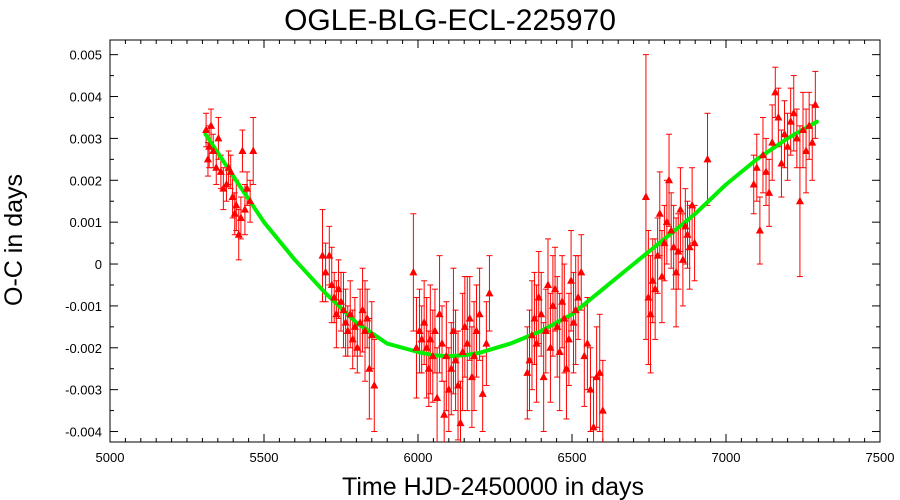 The image size is (900, 500). I want to click on x-tick-label: 7500, so click(880, 457).